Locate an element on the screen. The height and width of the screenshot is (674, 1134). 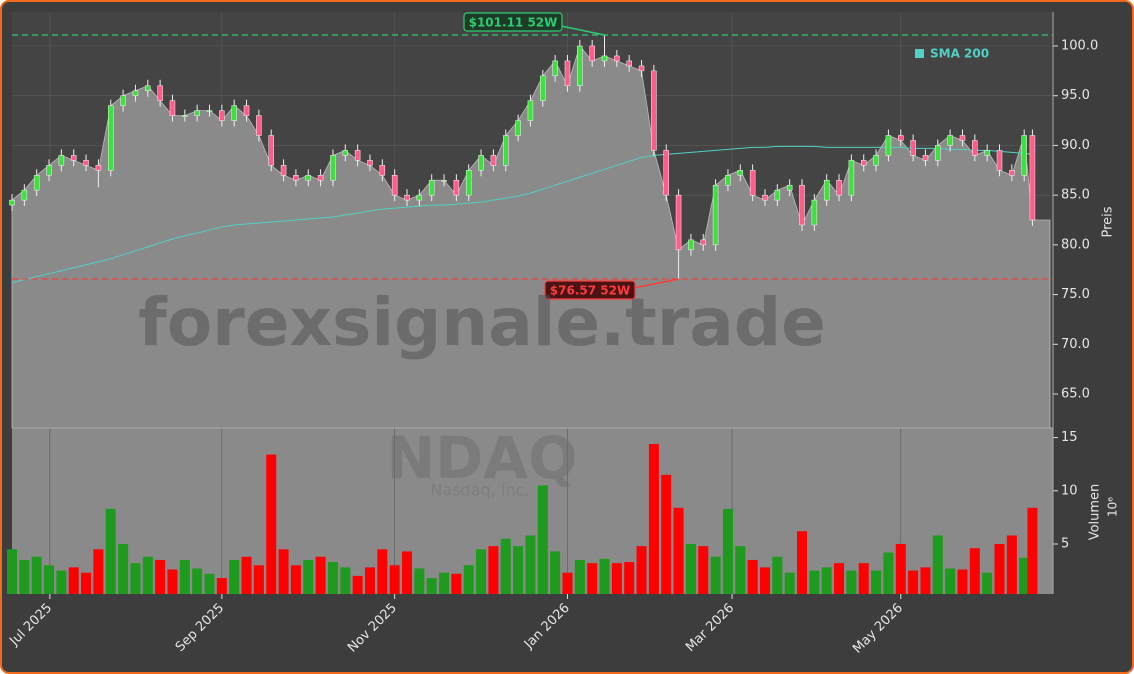
y-axis-label: Preis is located at coordinates (1108, 221).